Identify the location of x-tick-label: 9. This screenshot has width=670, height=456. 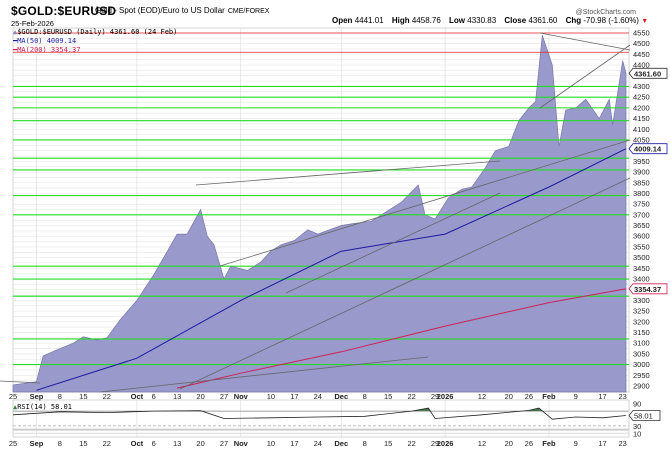
(576, 443).